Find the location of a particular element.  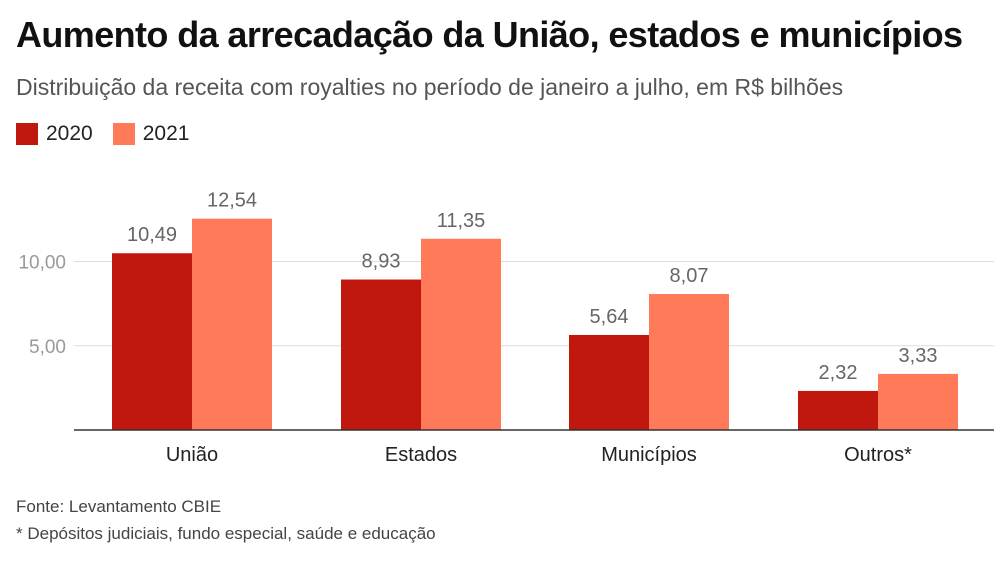

legend-item-2021: 2021 is located at coordinates (151, 134).